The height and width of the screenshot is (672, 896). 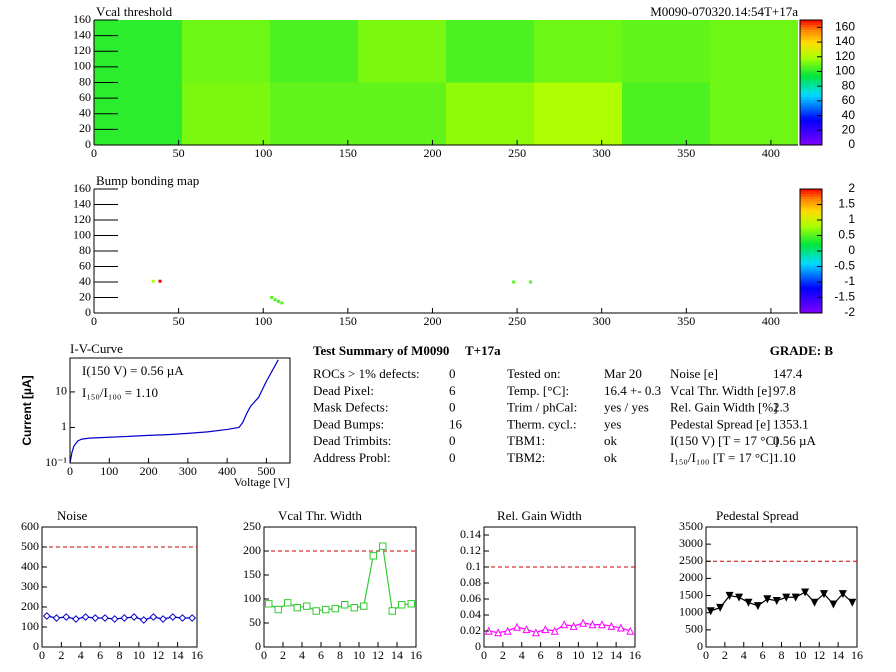 I want to click on summary-label: Tested on:, so click(x=534, y=373).